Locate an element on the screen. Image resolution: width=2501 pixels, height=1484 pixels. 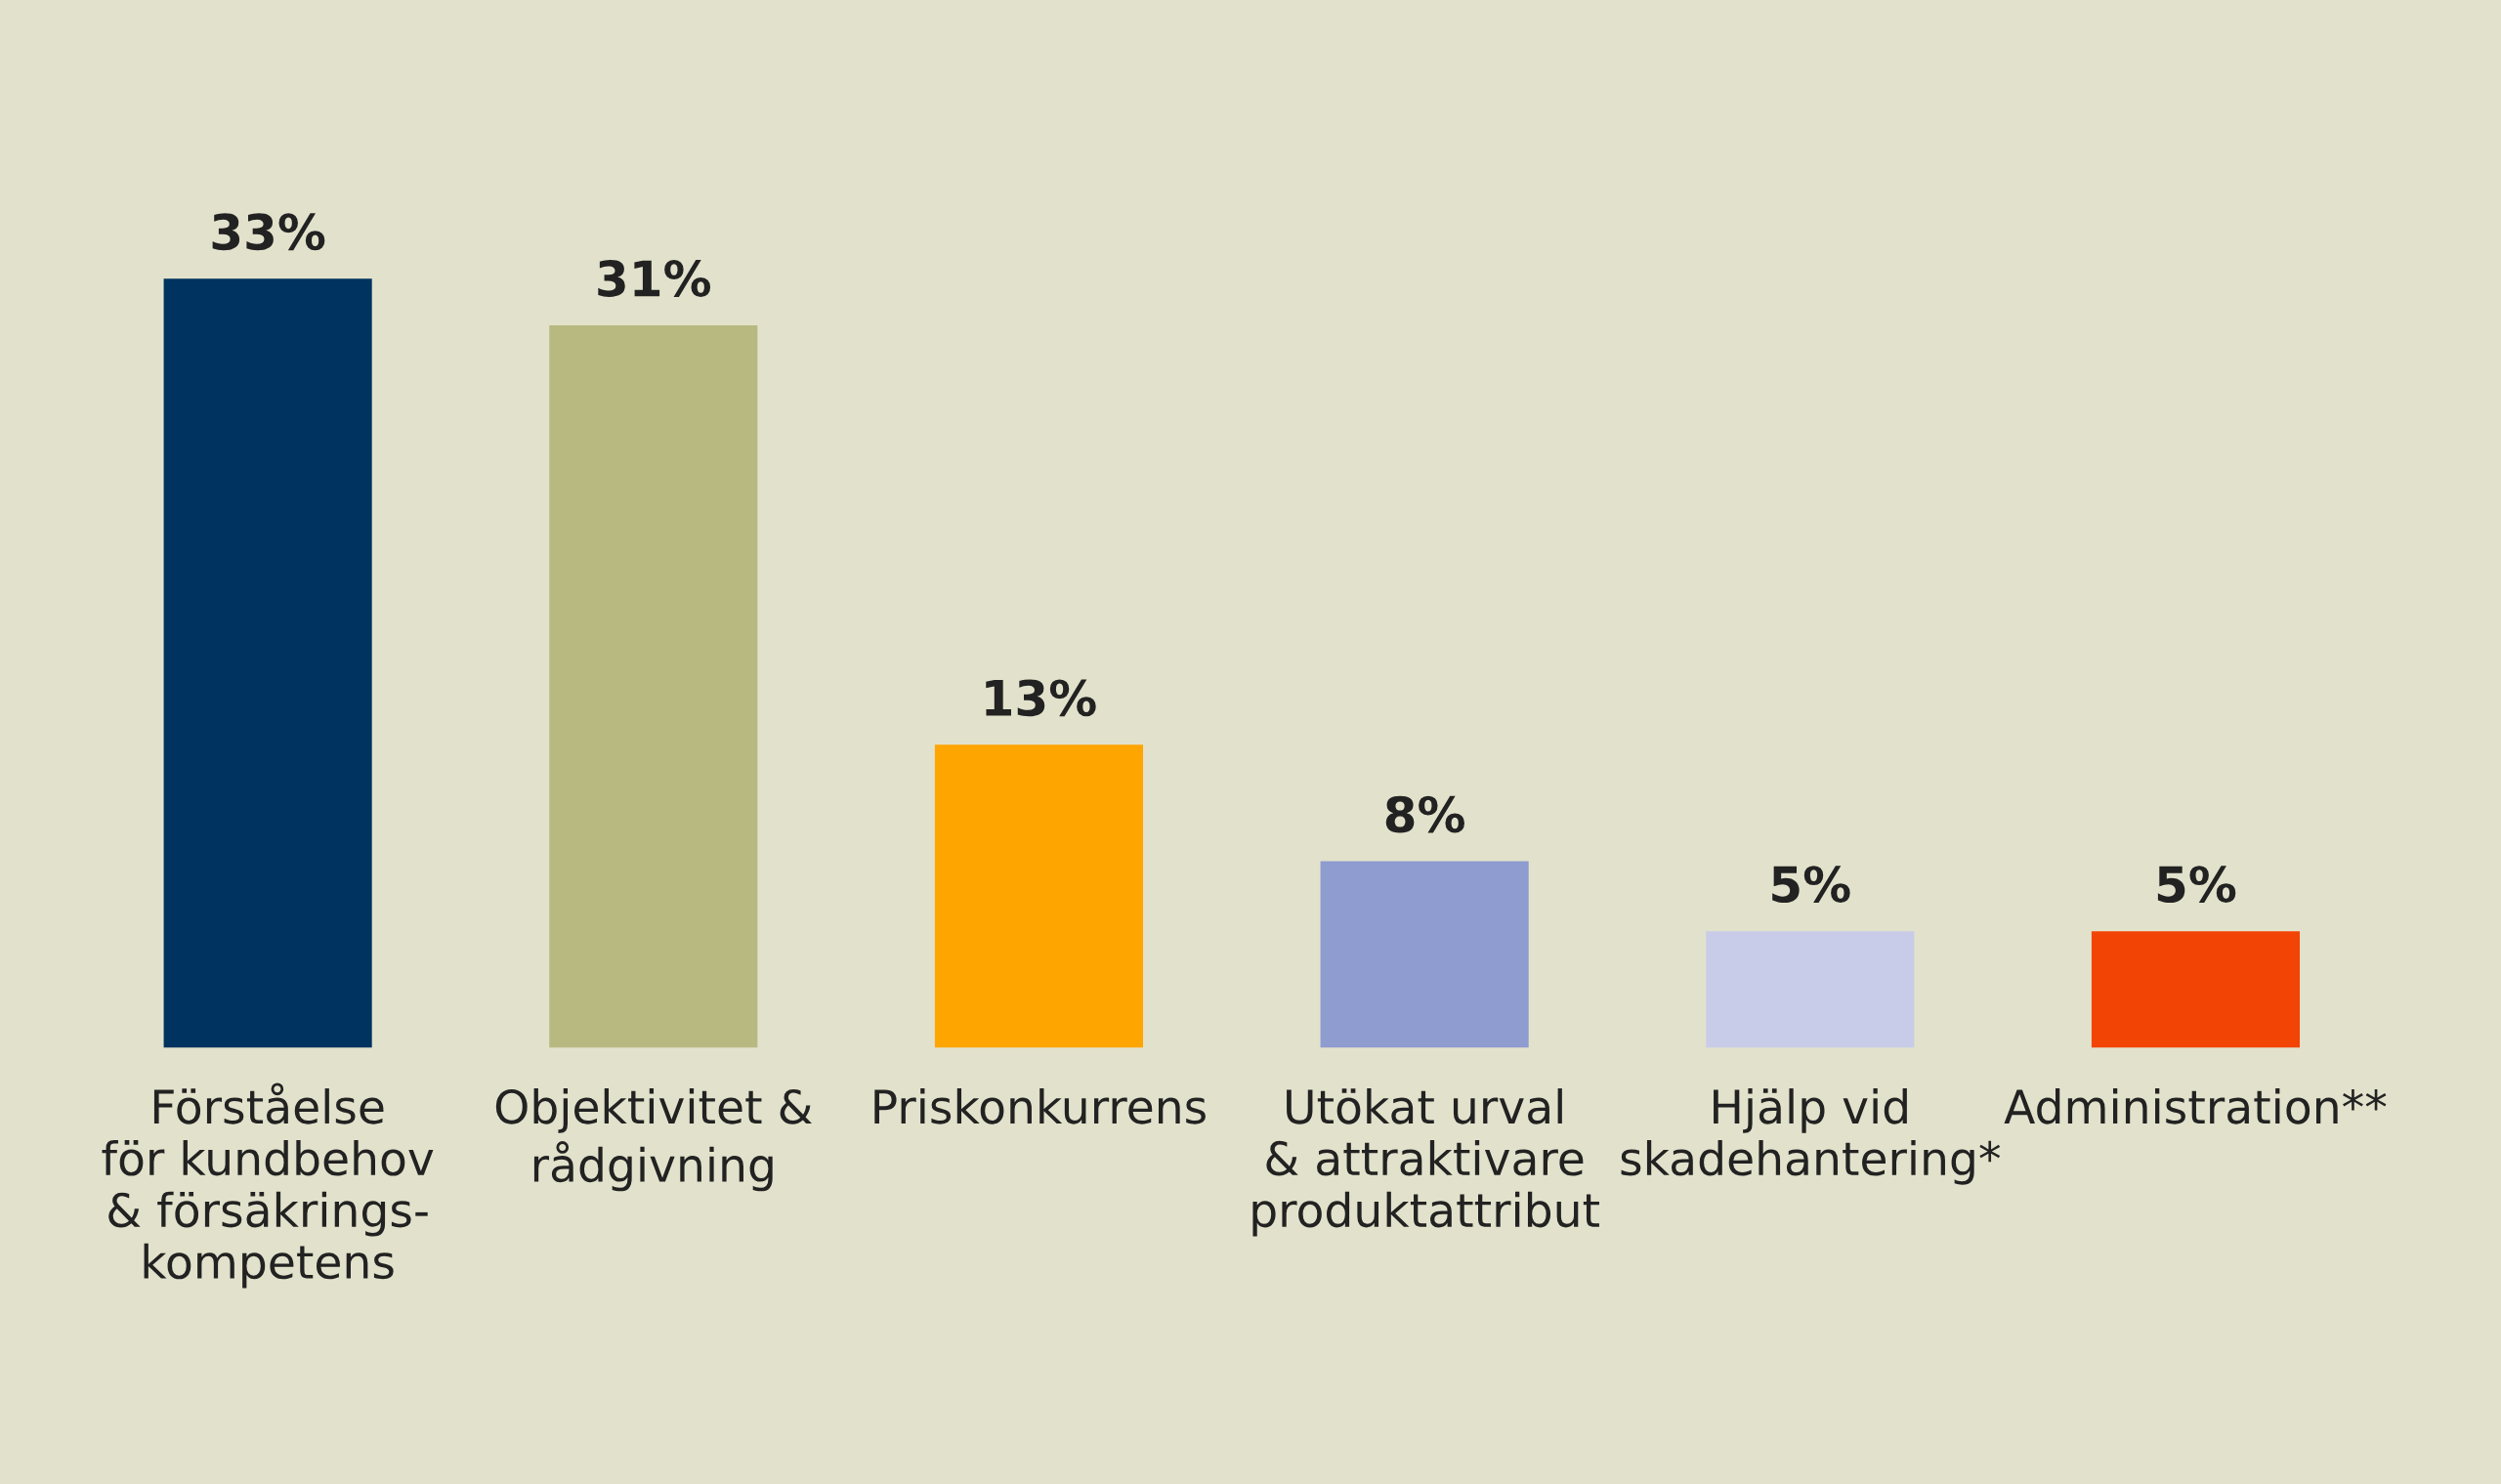
x-tick-label: Administration** is located at coordinates (2195, 1106).